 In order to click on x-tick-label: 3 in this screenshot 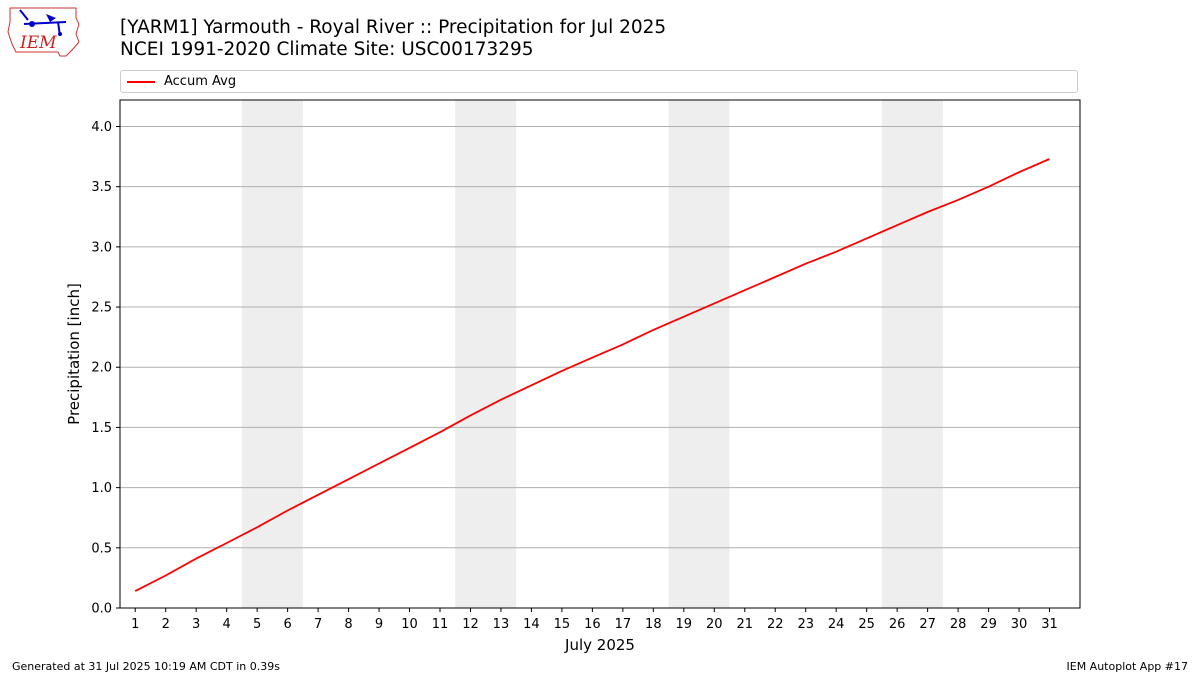, I will do `click(196, 624)`.